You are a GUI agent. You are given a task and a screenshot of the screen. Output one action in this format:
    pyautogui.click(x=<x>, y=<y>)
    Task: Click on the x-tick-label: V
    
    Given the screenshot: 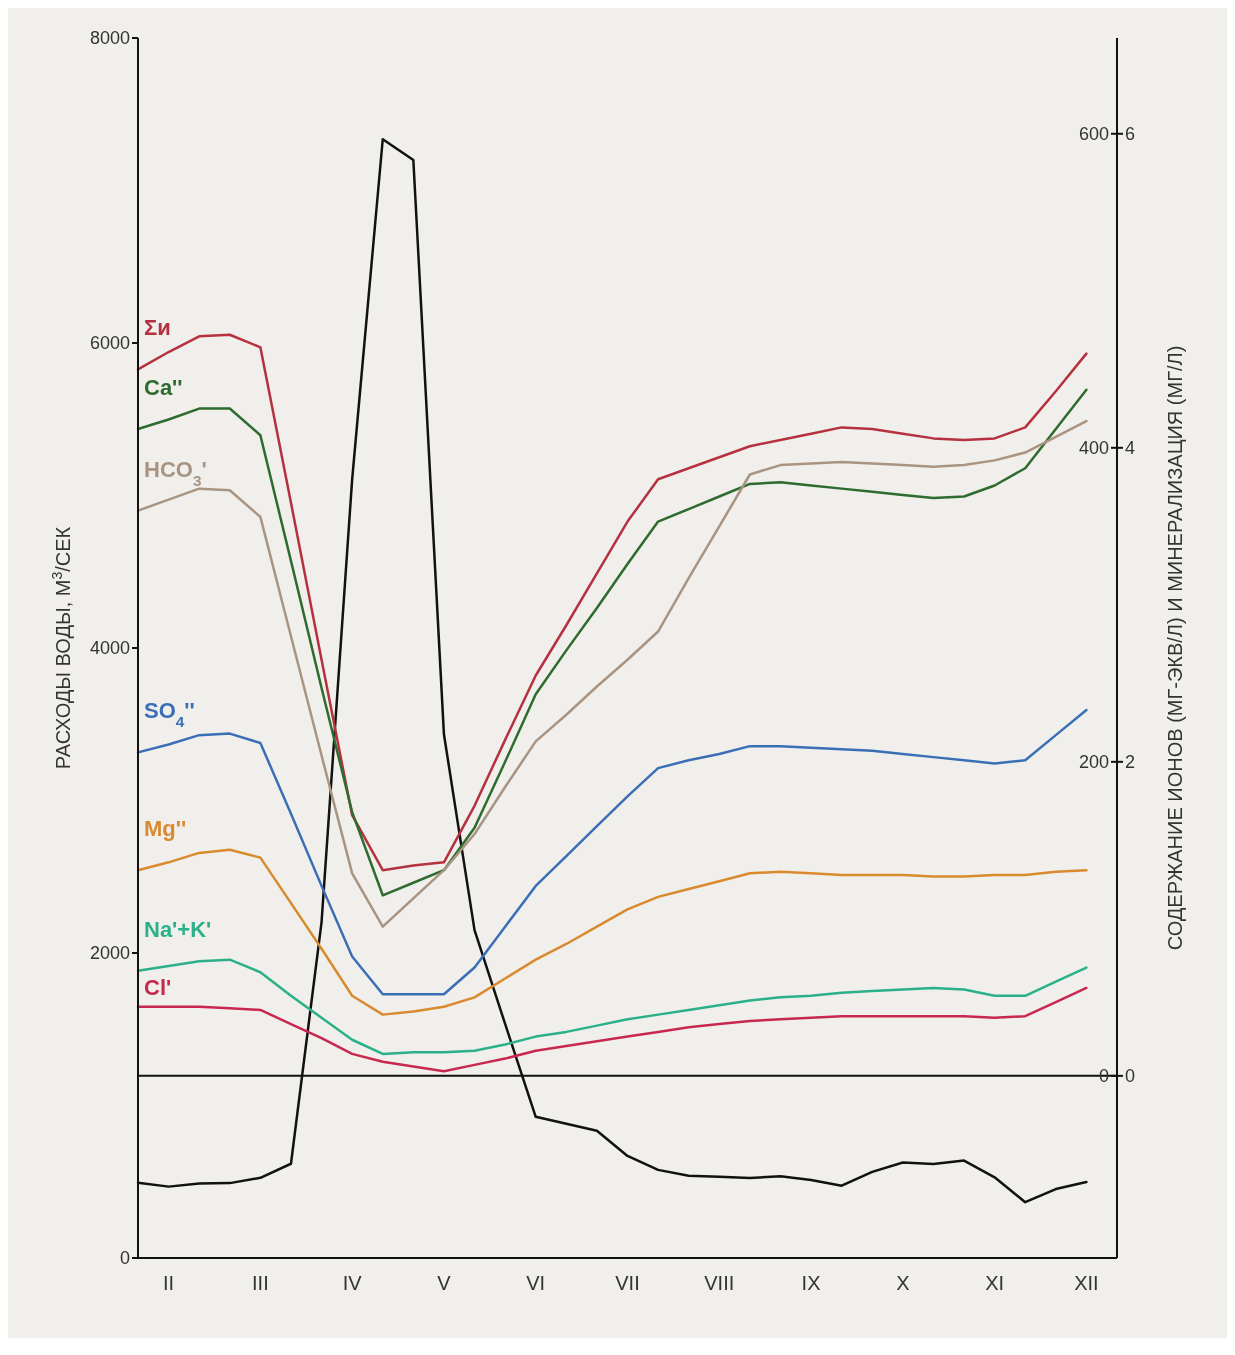 What is the action you would take?
    pyautogui.click(x=444, y=1283)
    